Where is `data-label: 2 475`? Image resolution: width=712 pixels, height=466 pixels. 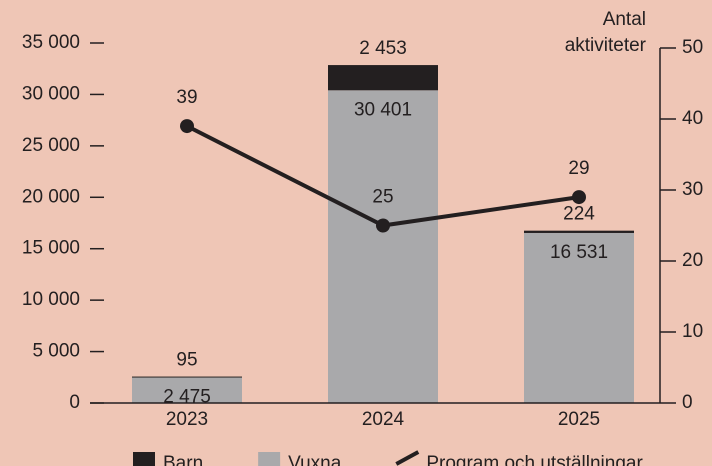 data-label: 2 475 is located at coordinates (187, 397).